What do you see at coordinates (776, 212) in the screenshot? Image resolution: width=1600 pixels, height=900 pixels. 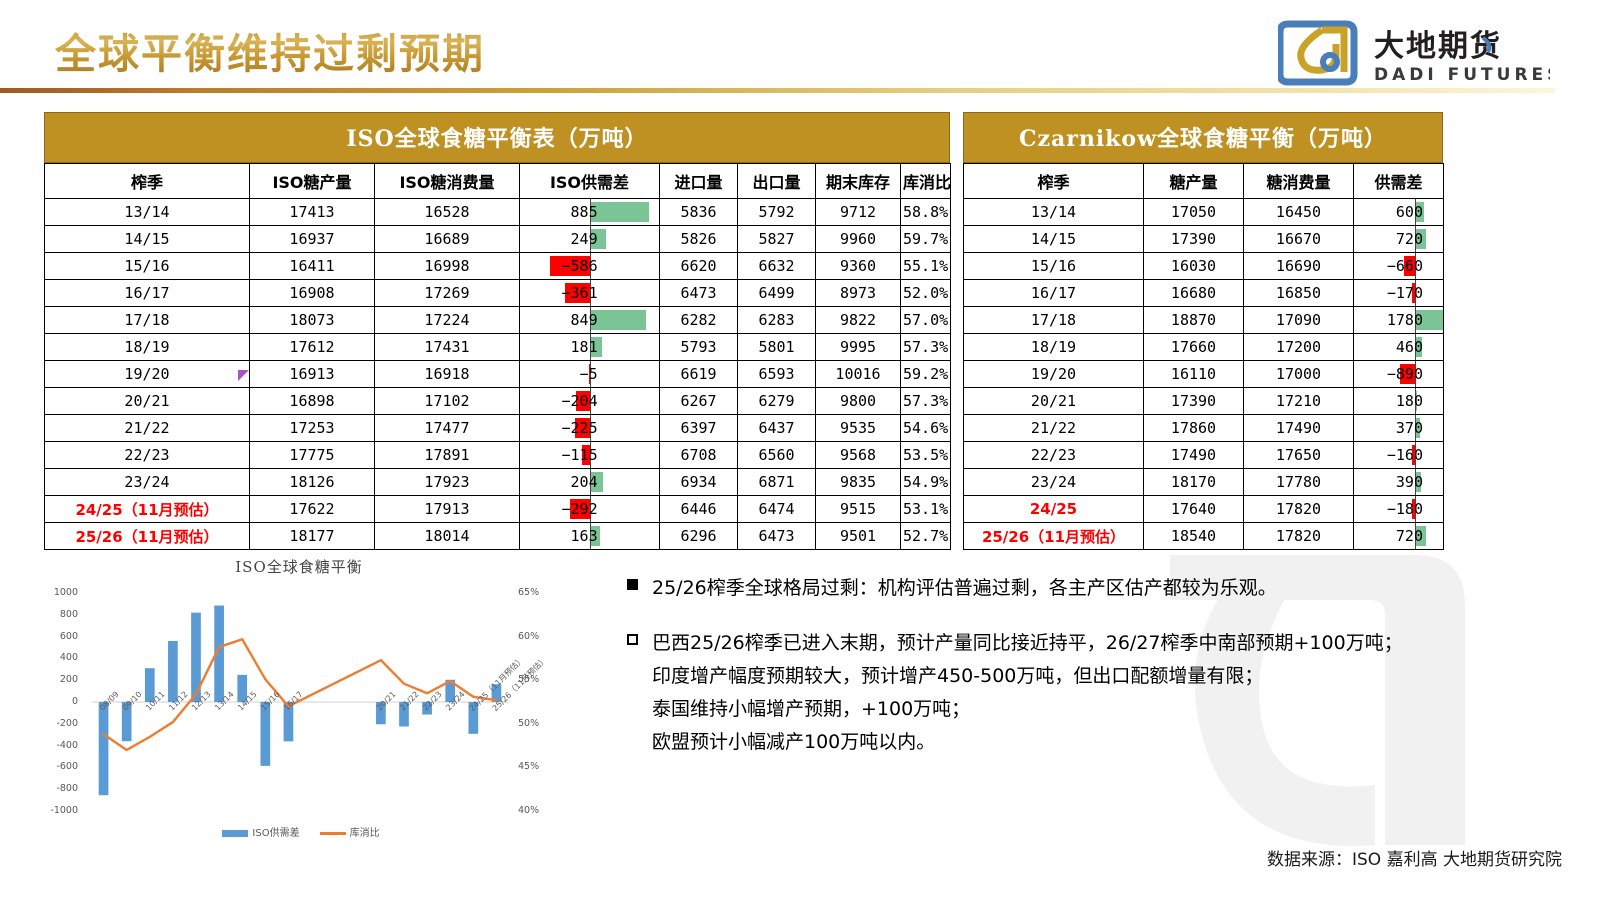 I see `cell-export: 5792` at bounding box center [776, 212].